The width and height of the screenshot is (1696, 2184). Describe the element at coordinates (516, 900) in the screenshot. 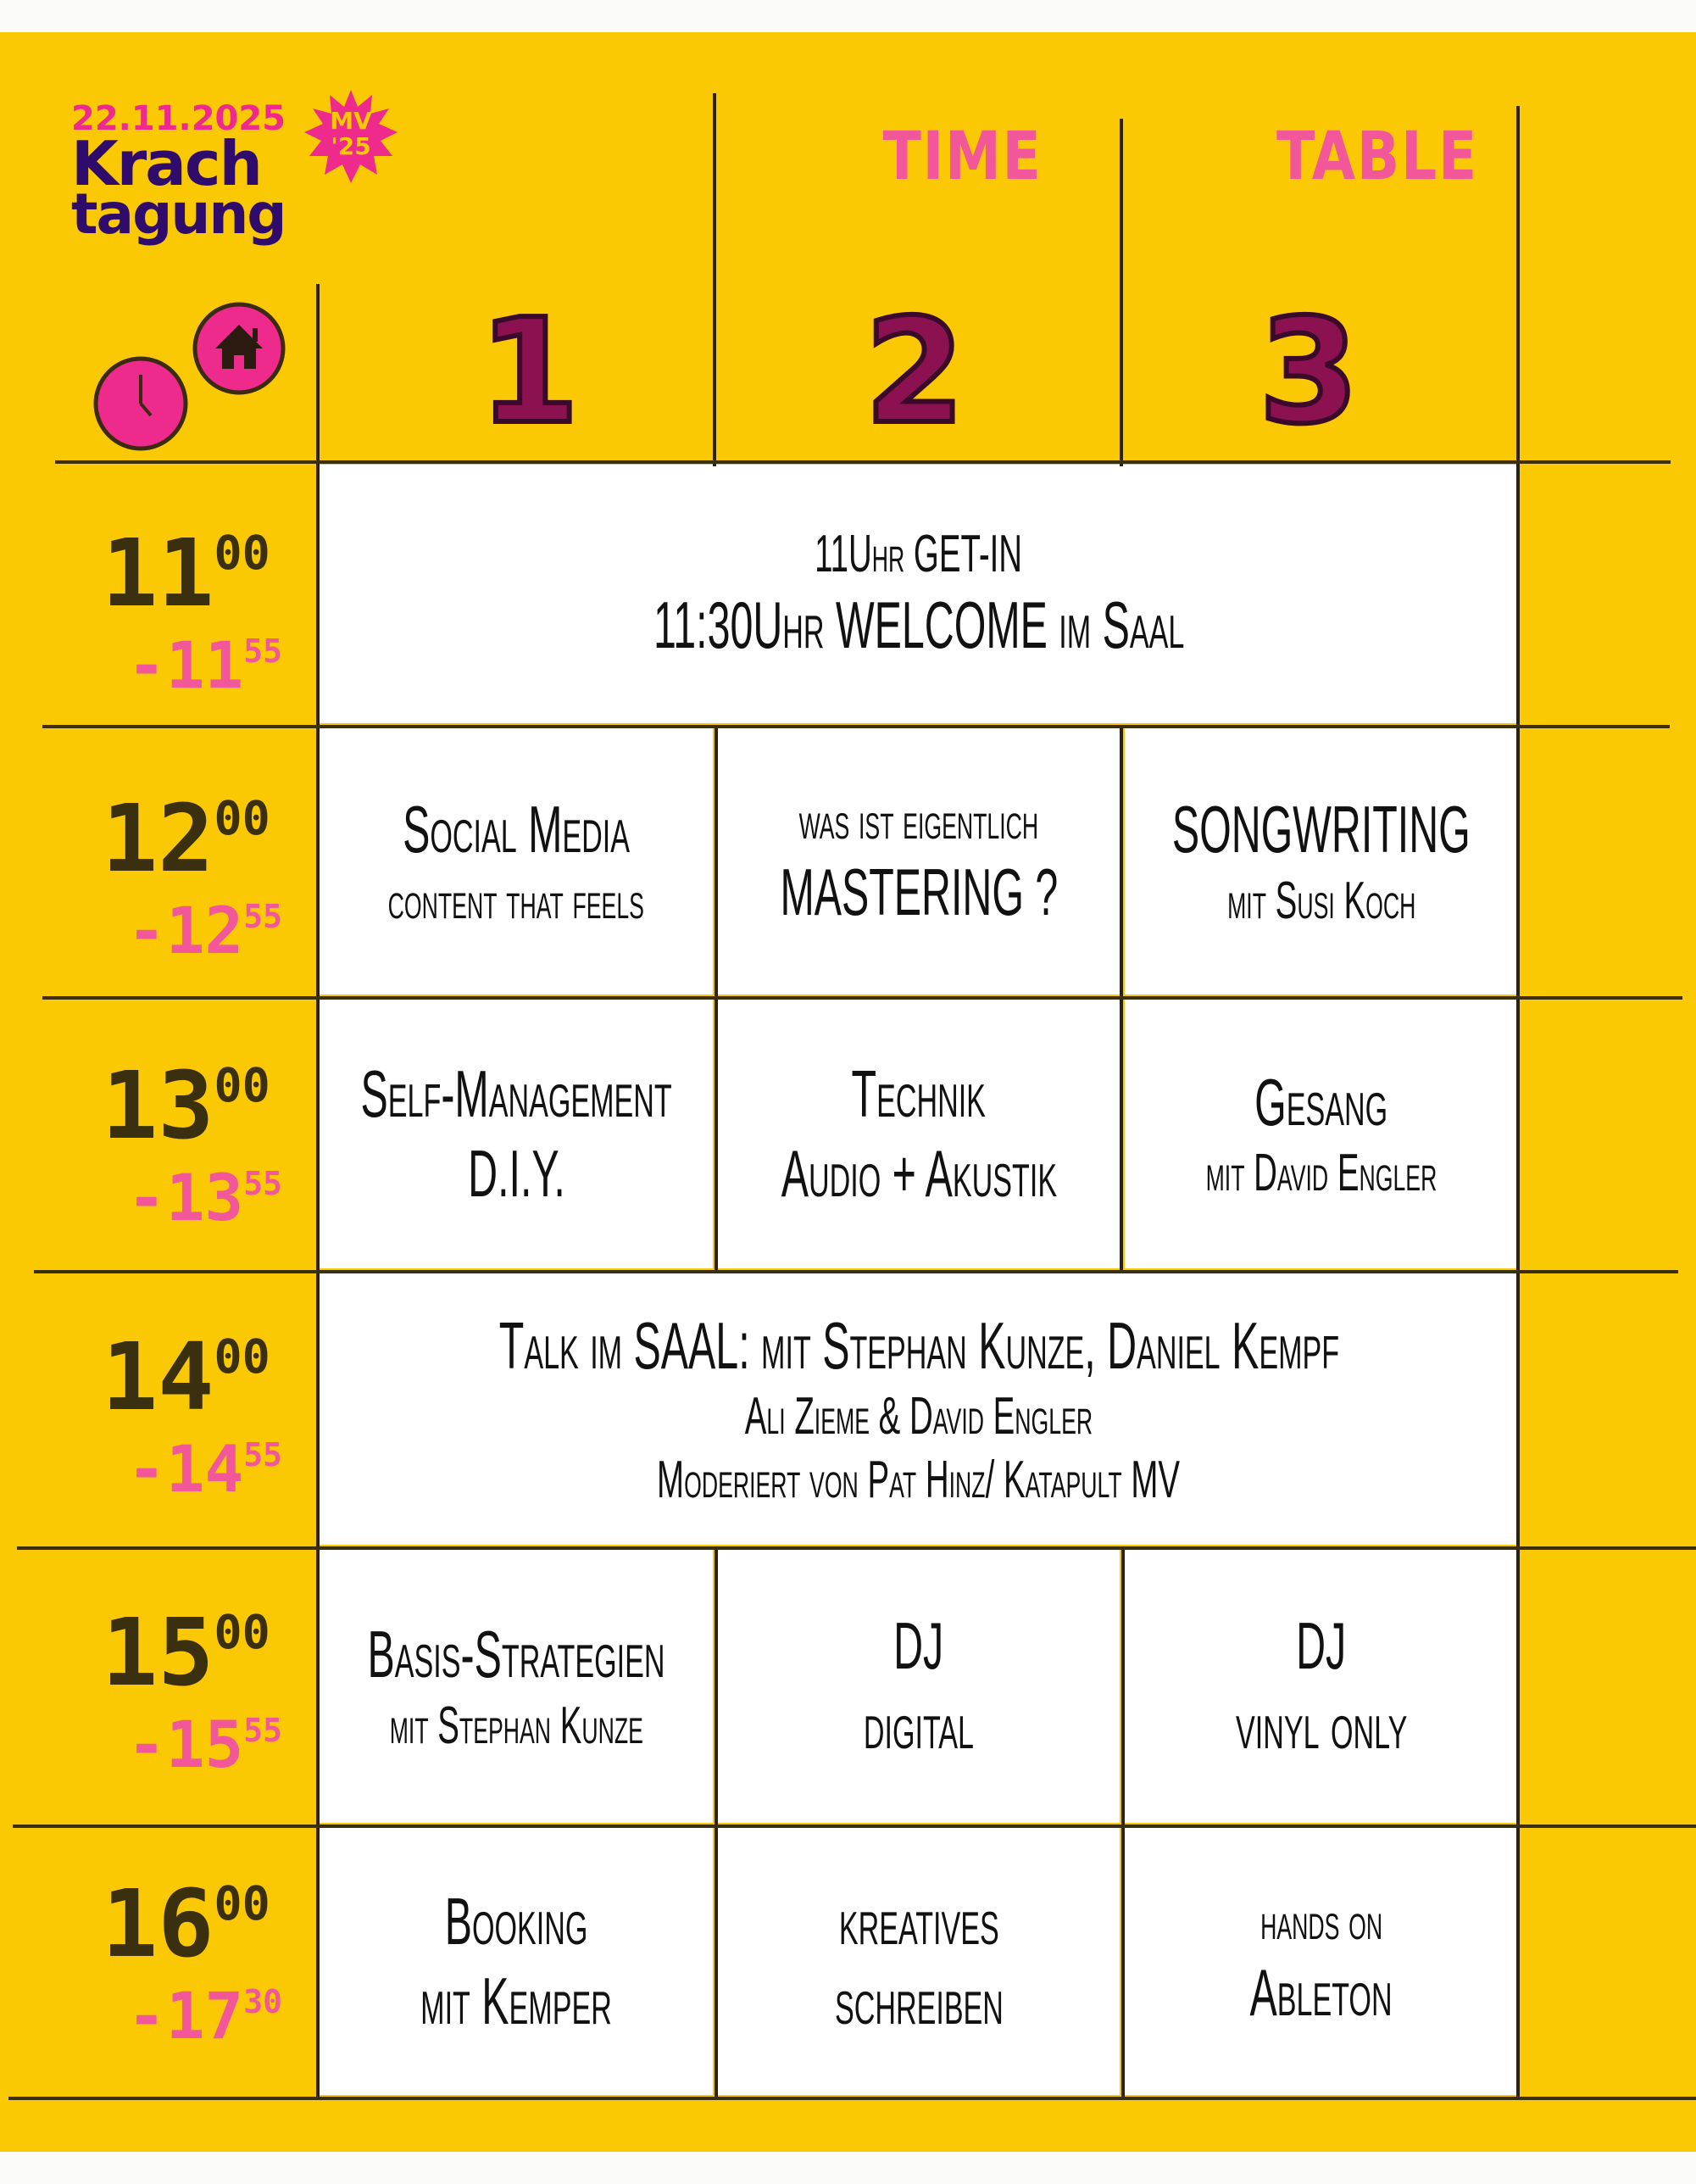

I see `session-subtitle: content that feels` at that location.